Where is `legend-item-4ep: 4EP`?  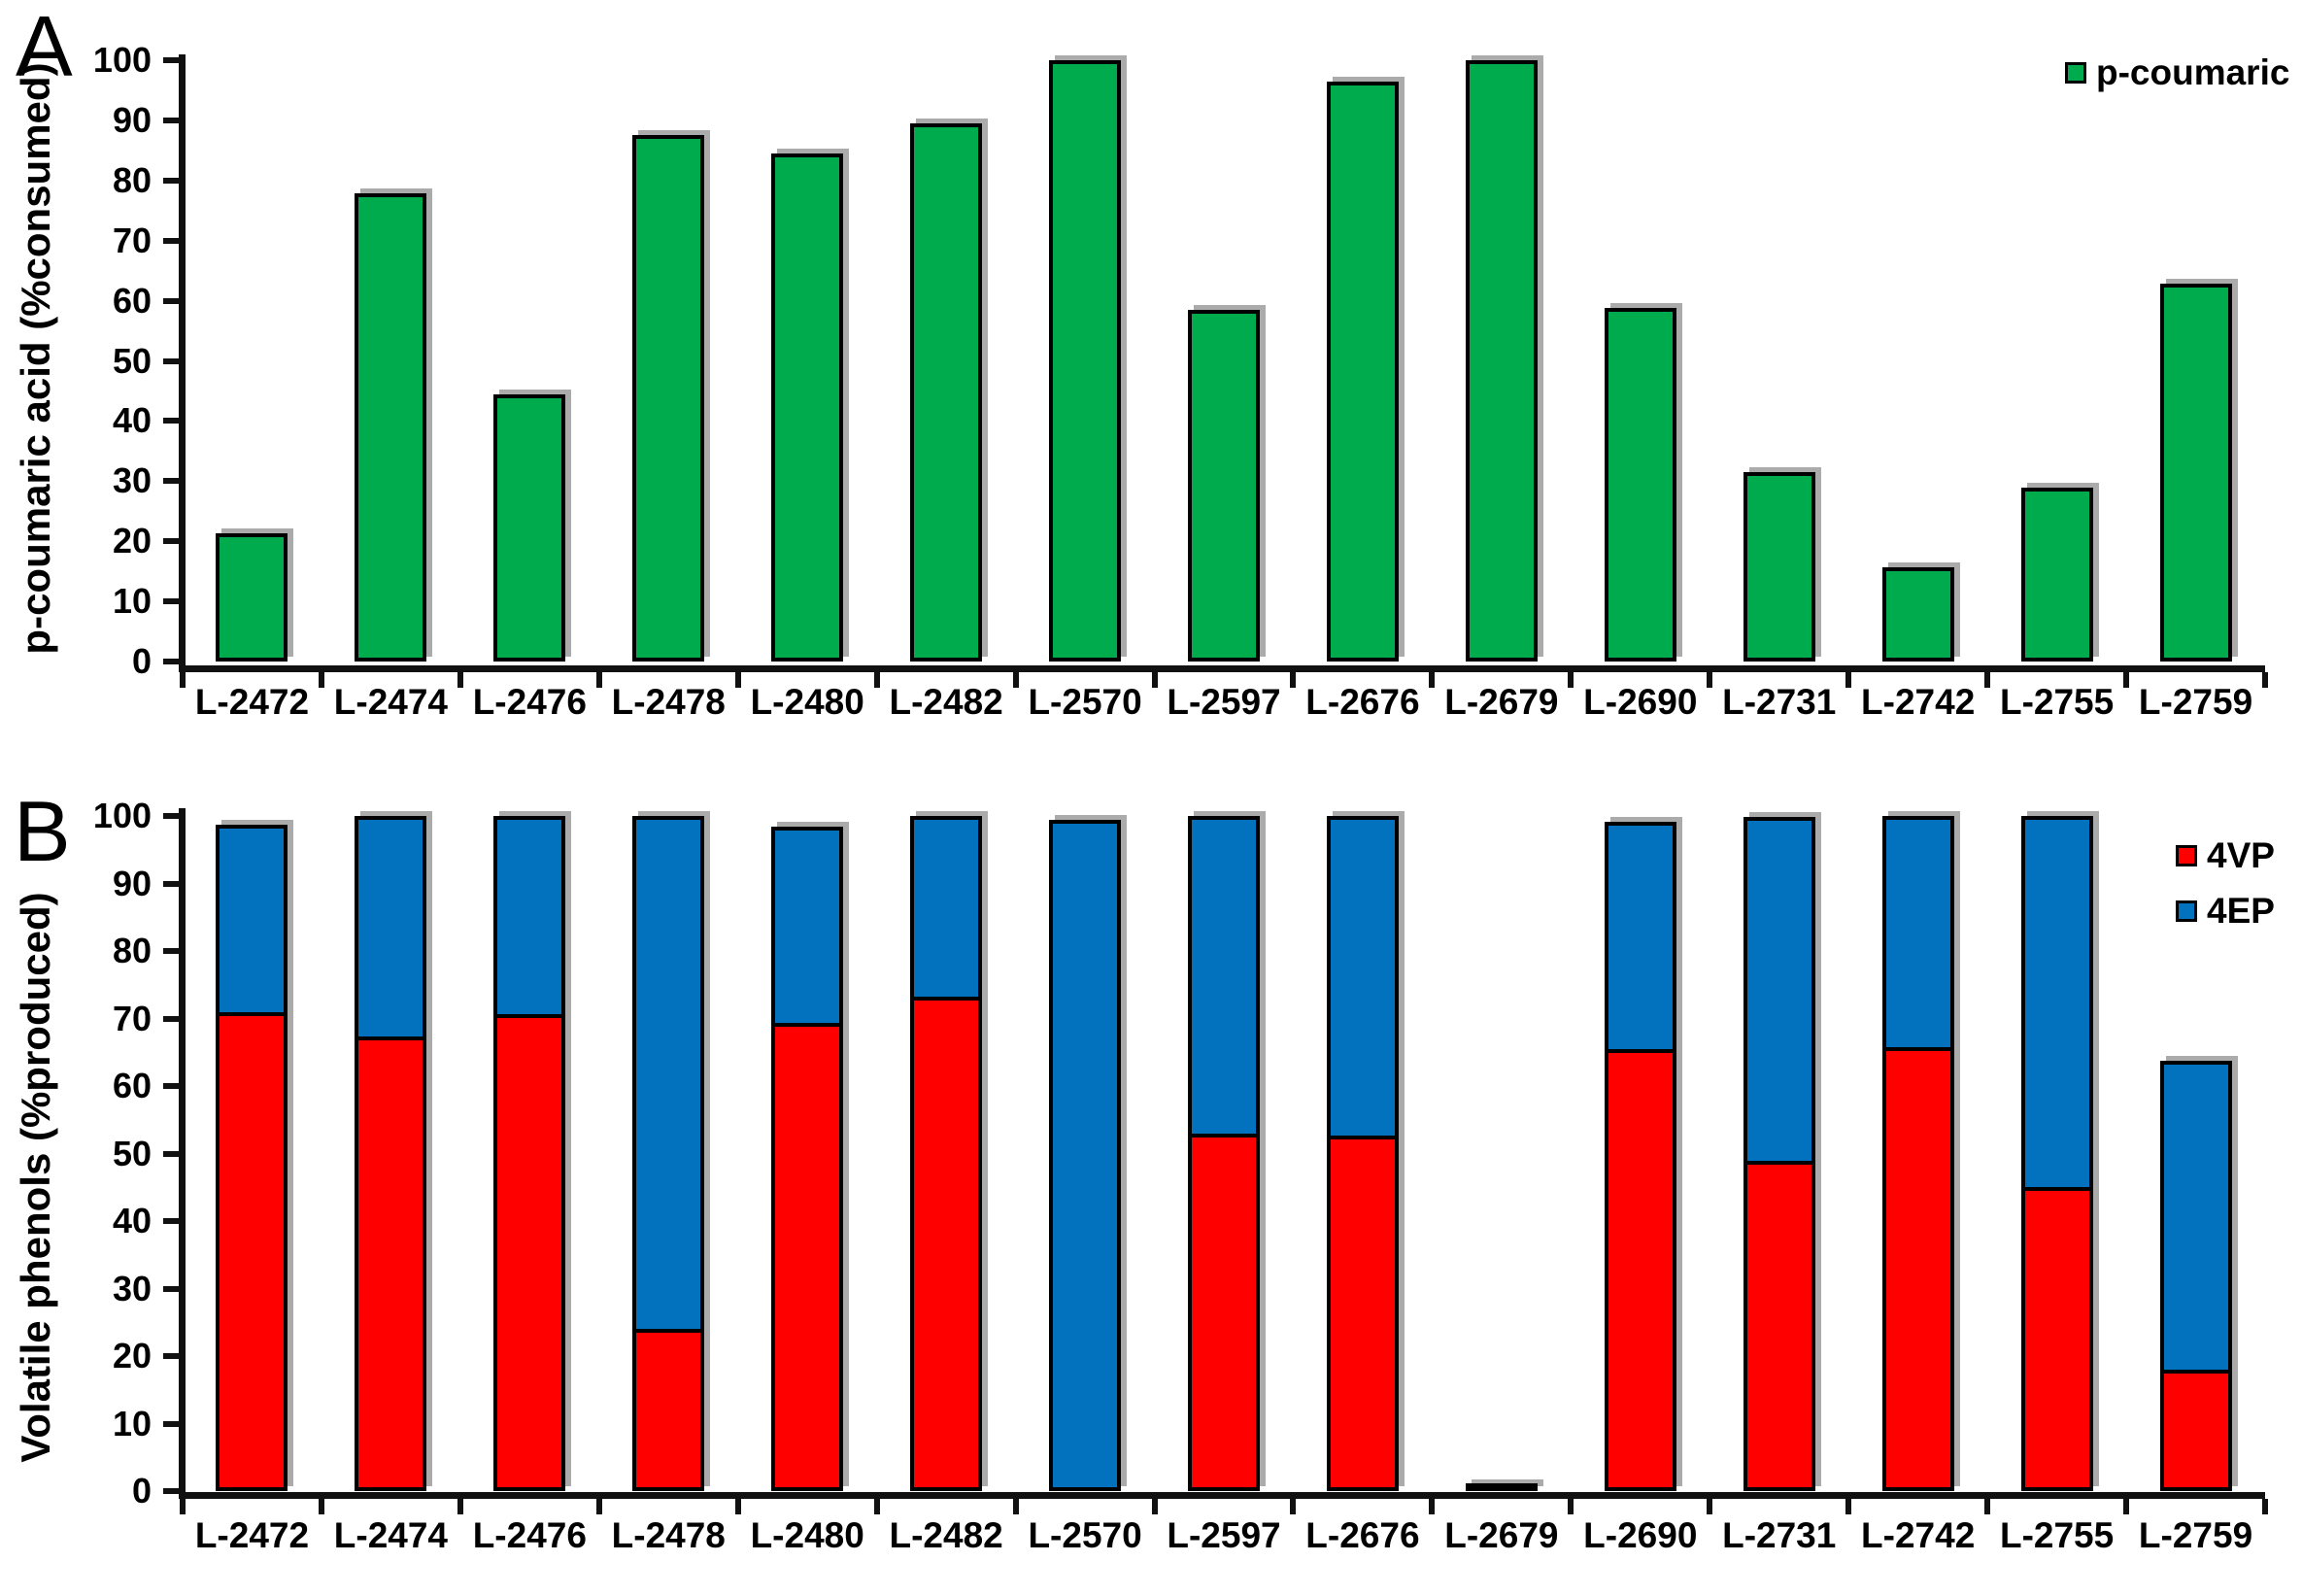 legend-item-4ep: 4EP is located at coordinates (2226, 911).